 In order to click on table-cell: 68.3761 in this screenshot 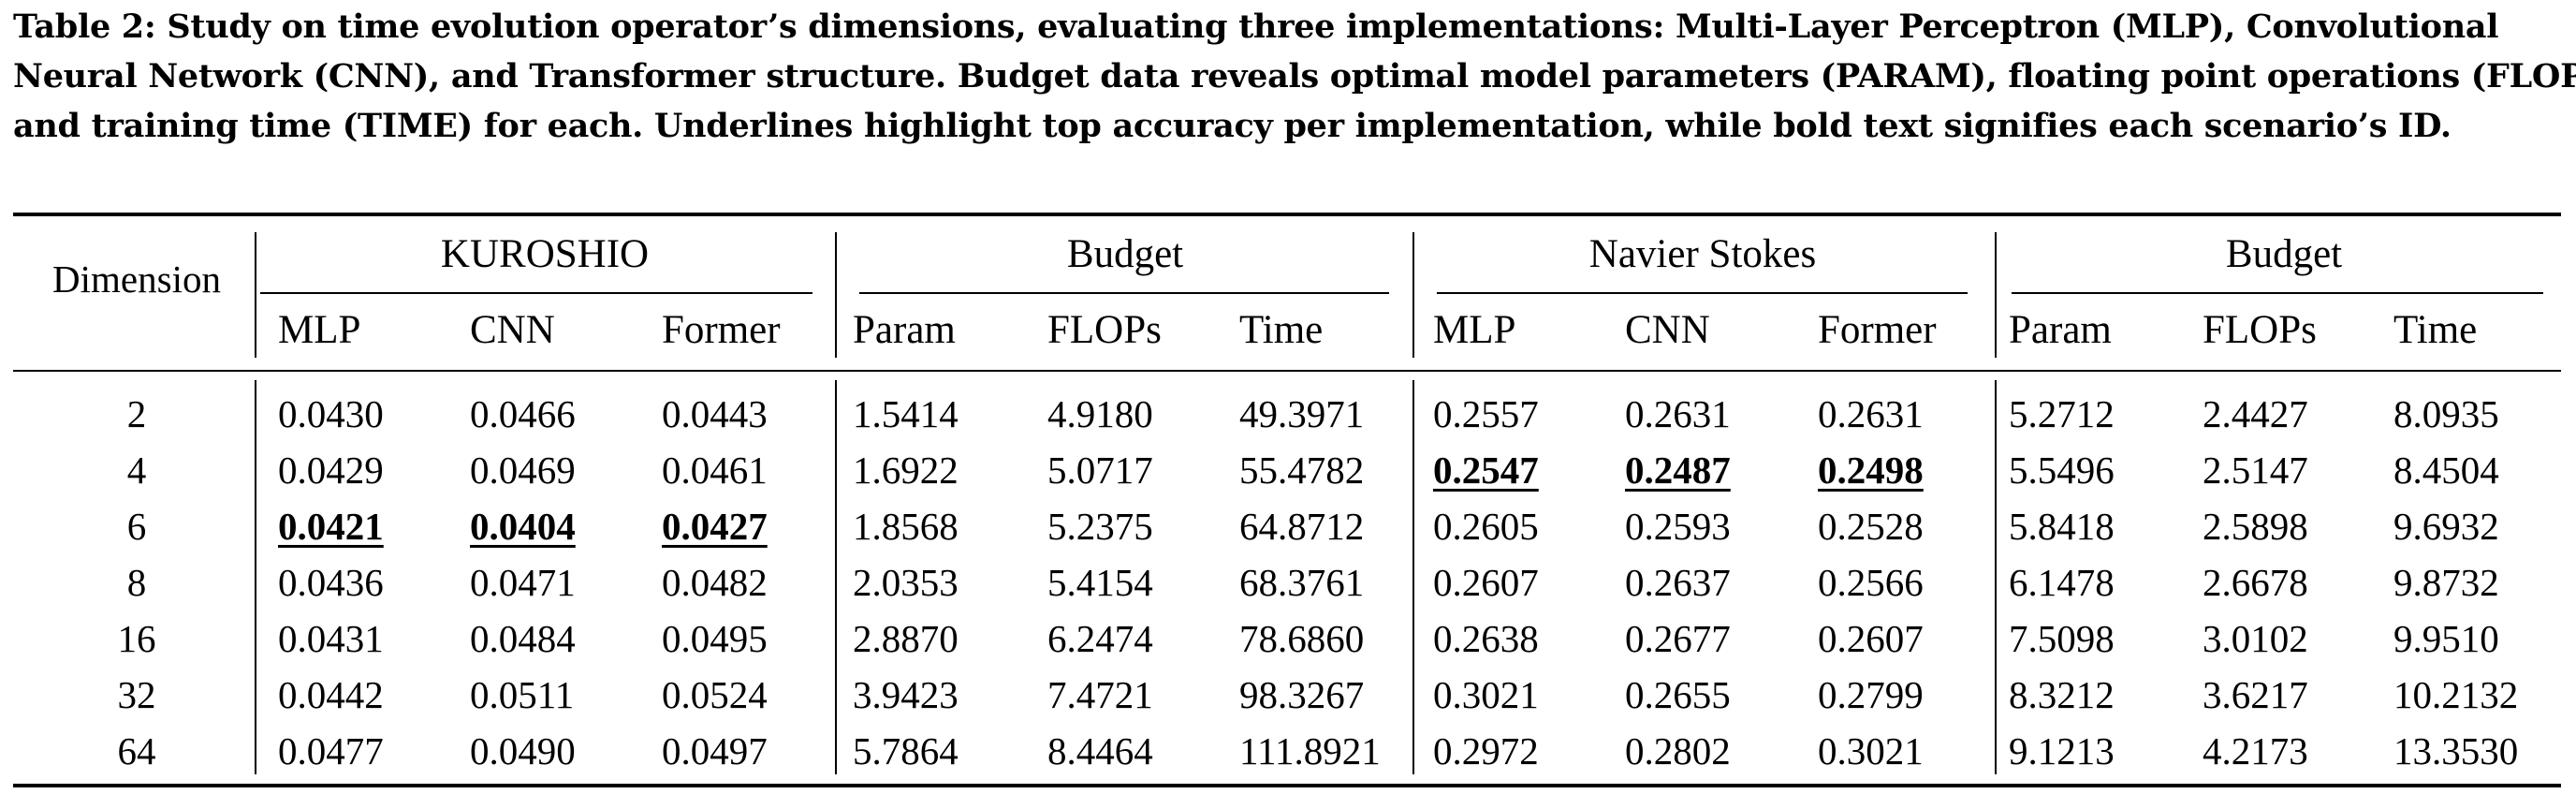, I will do `click(1302, 582)`.